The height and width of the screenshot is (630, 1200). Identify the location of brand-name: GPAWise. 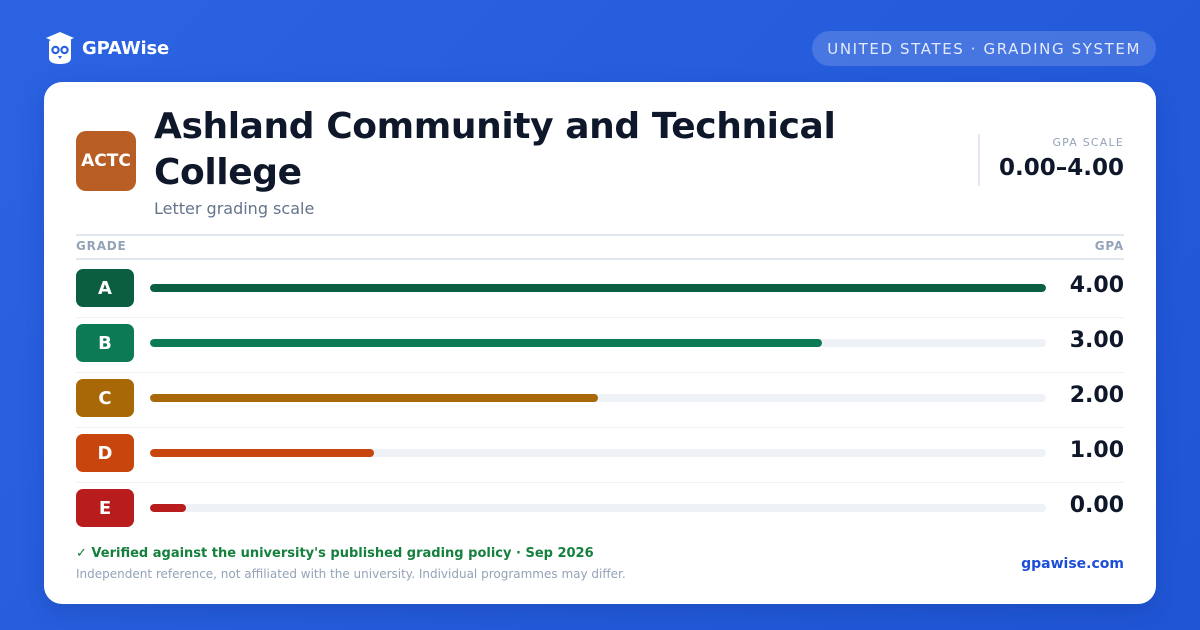
(125, 48).